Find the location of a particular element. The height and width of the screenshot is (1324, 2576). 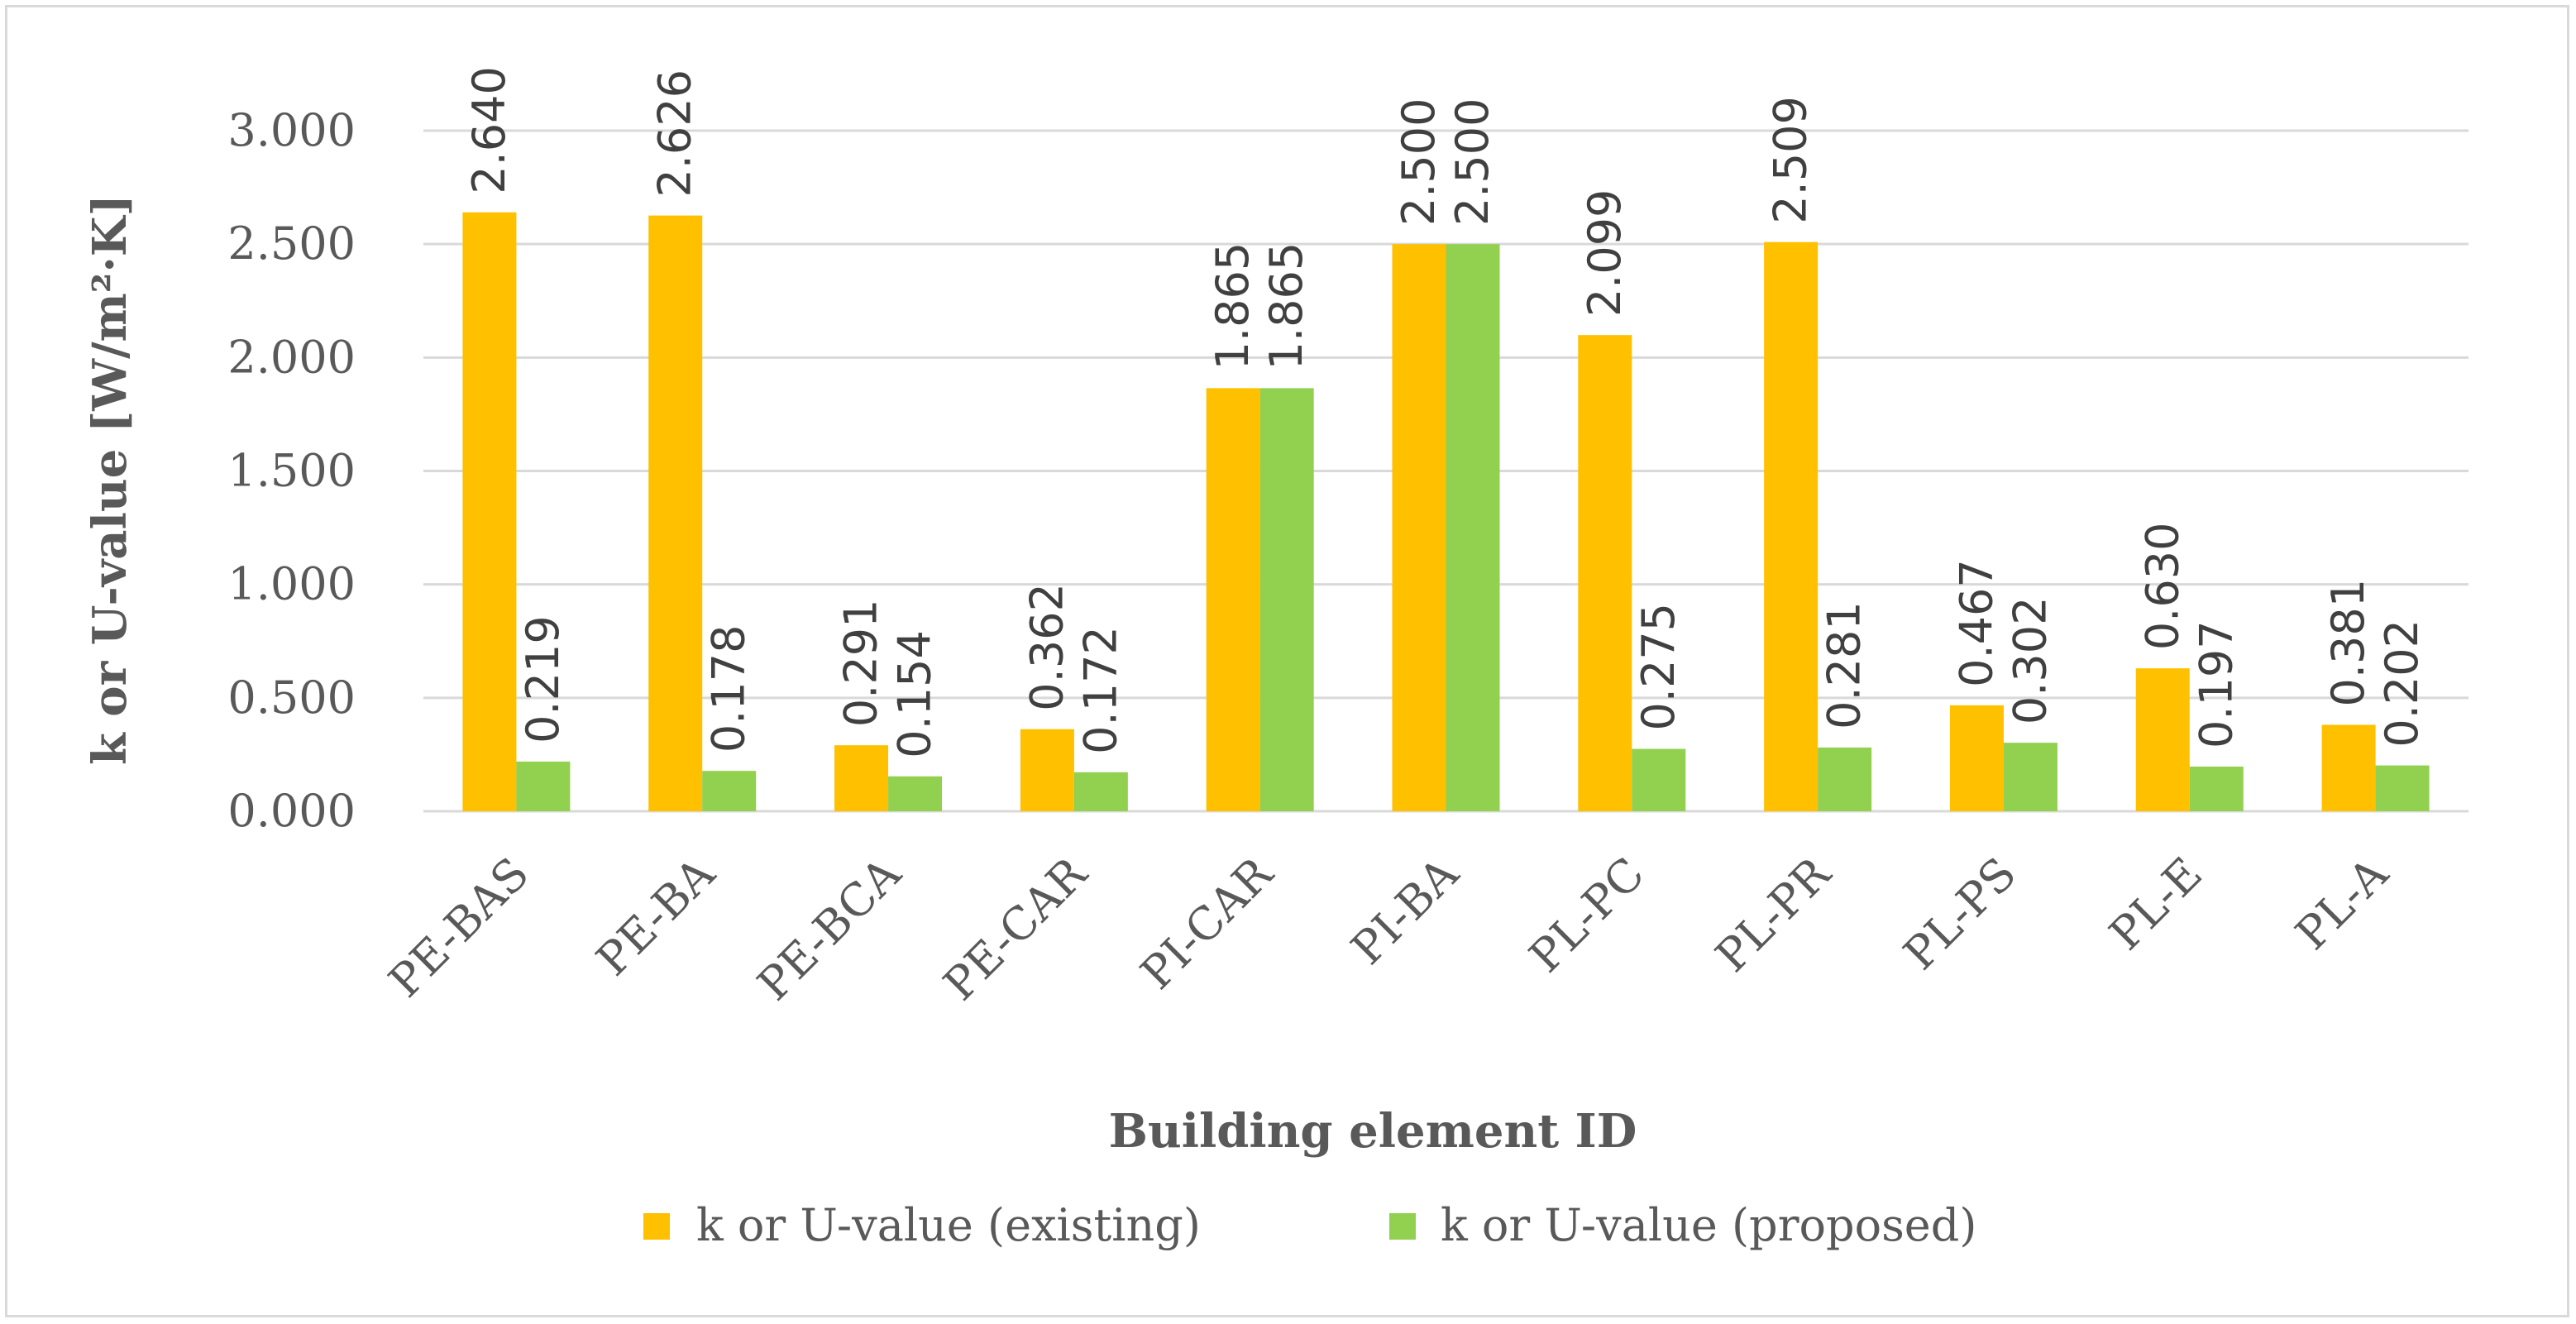

x-category-label: PI-BA is located at coordinates (1405, 911).